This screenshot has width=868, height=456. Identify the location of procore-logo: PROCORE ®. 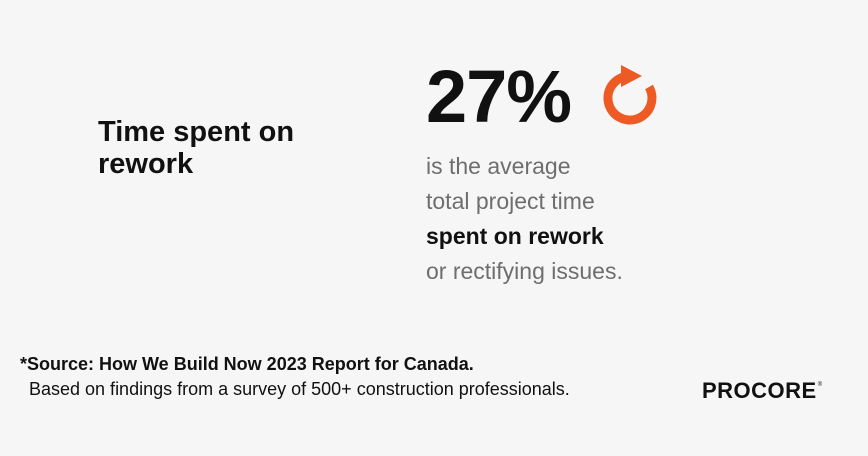
(762, 391).